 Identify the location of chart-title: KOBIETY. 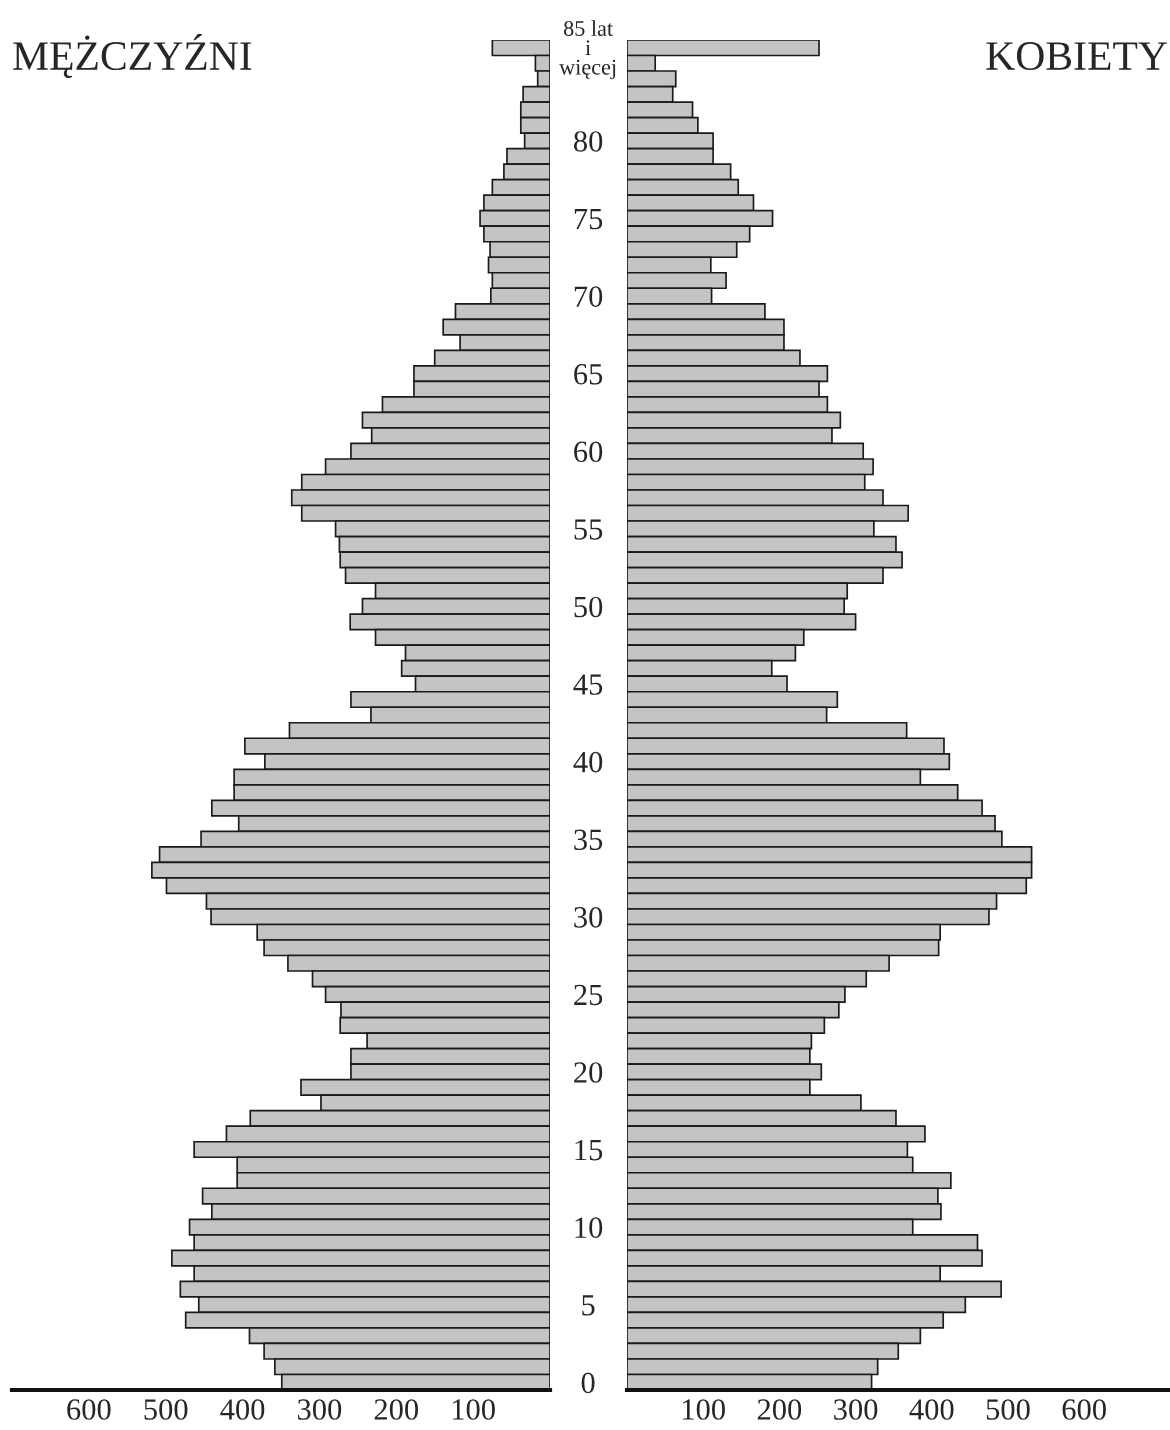
(1076, 56).